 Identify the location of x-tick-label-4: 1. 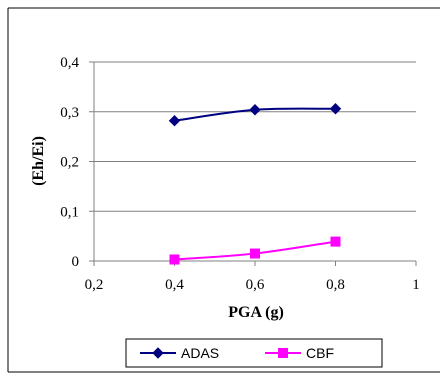
(416, 285).